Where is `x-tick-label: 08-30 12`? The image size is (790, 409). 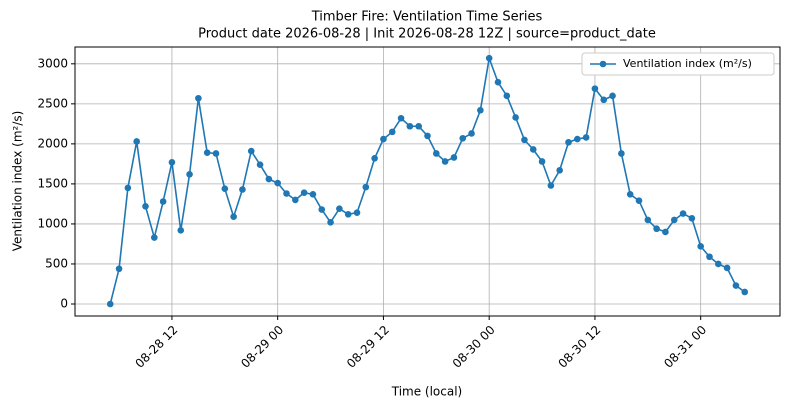 x-tick-label: 08-30 12 is located at coordinates (579, 347).